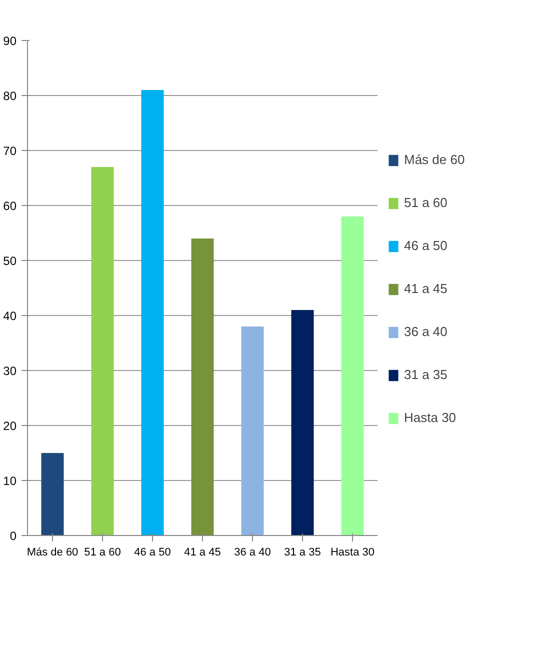  Describe the element at coordinates (426, 245) in the screenshot. I see `legend-label: 46 a 50` at that location.